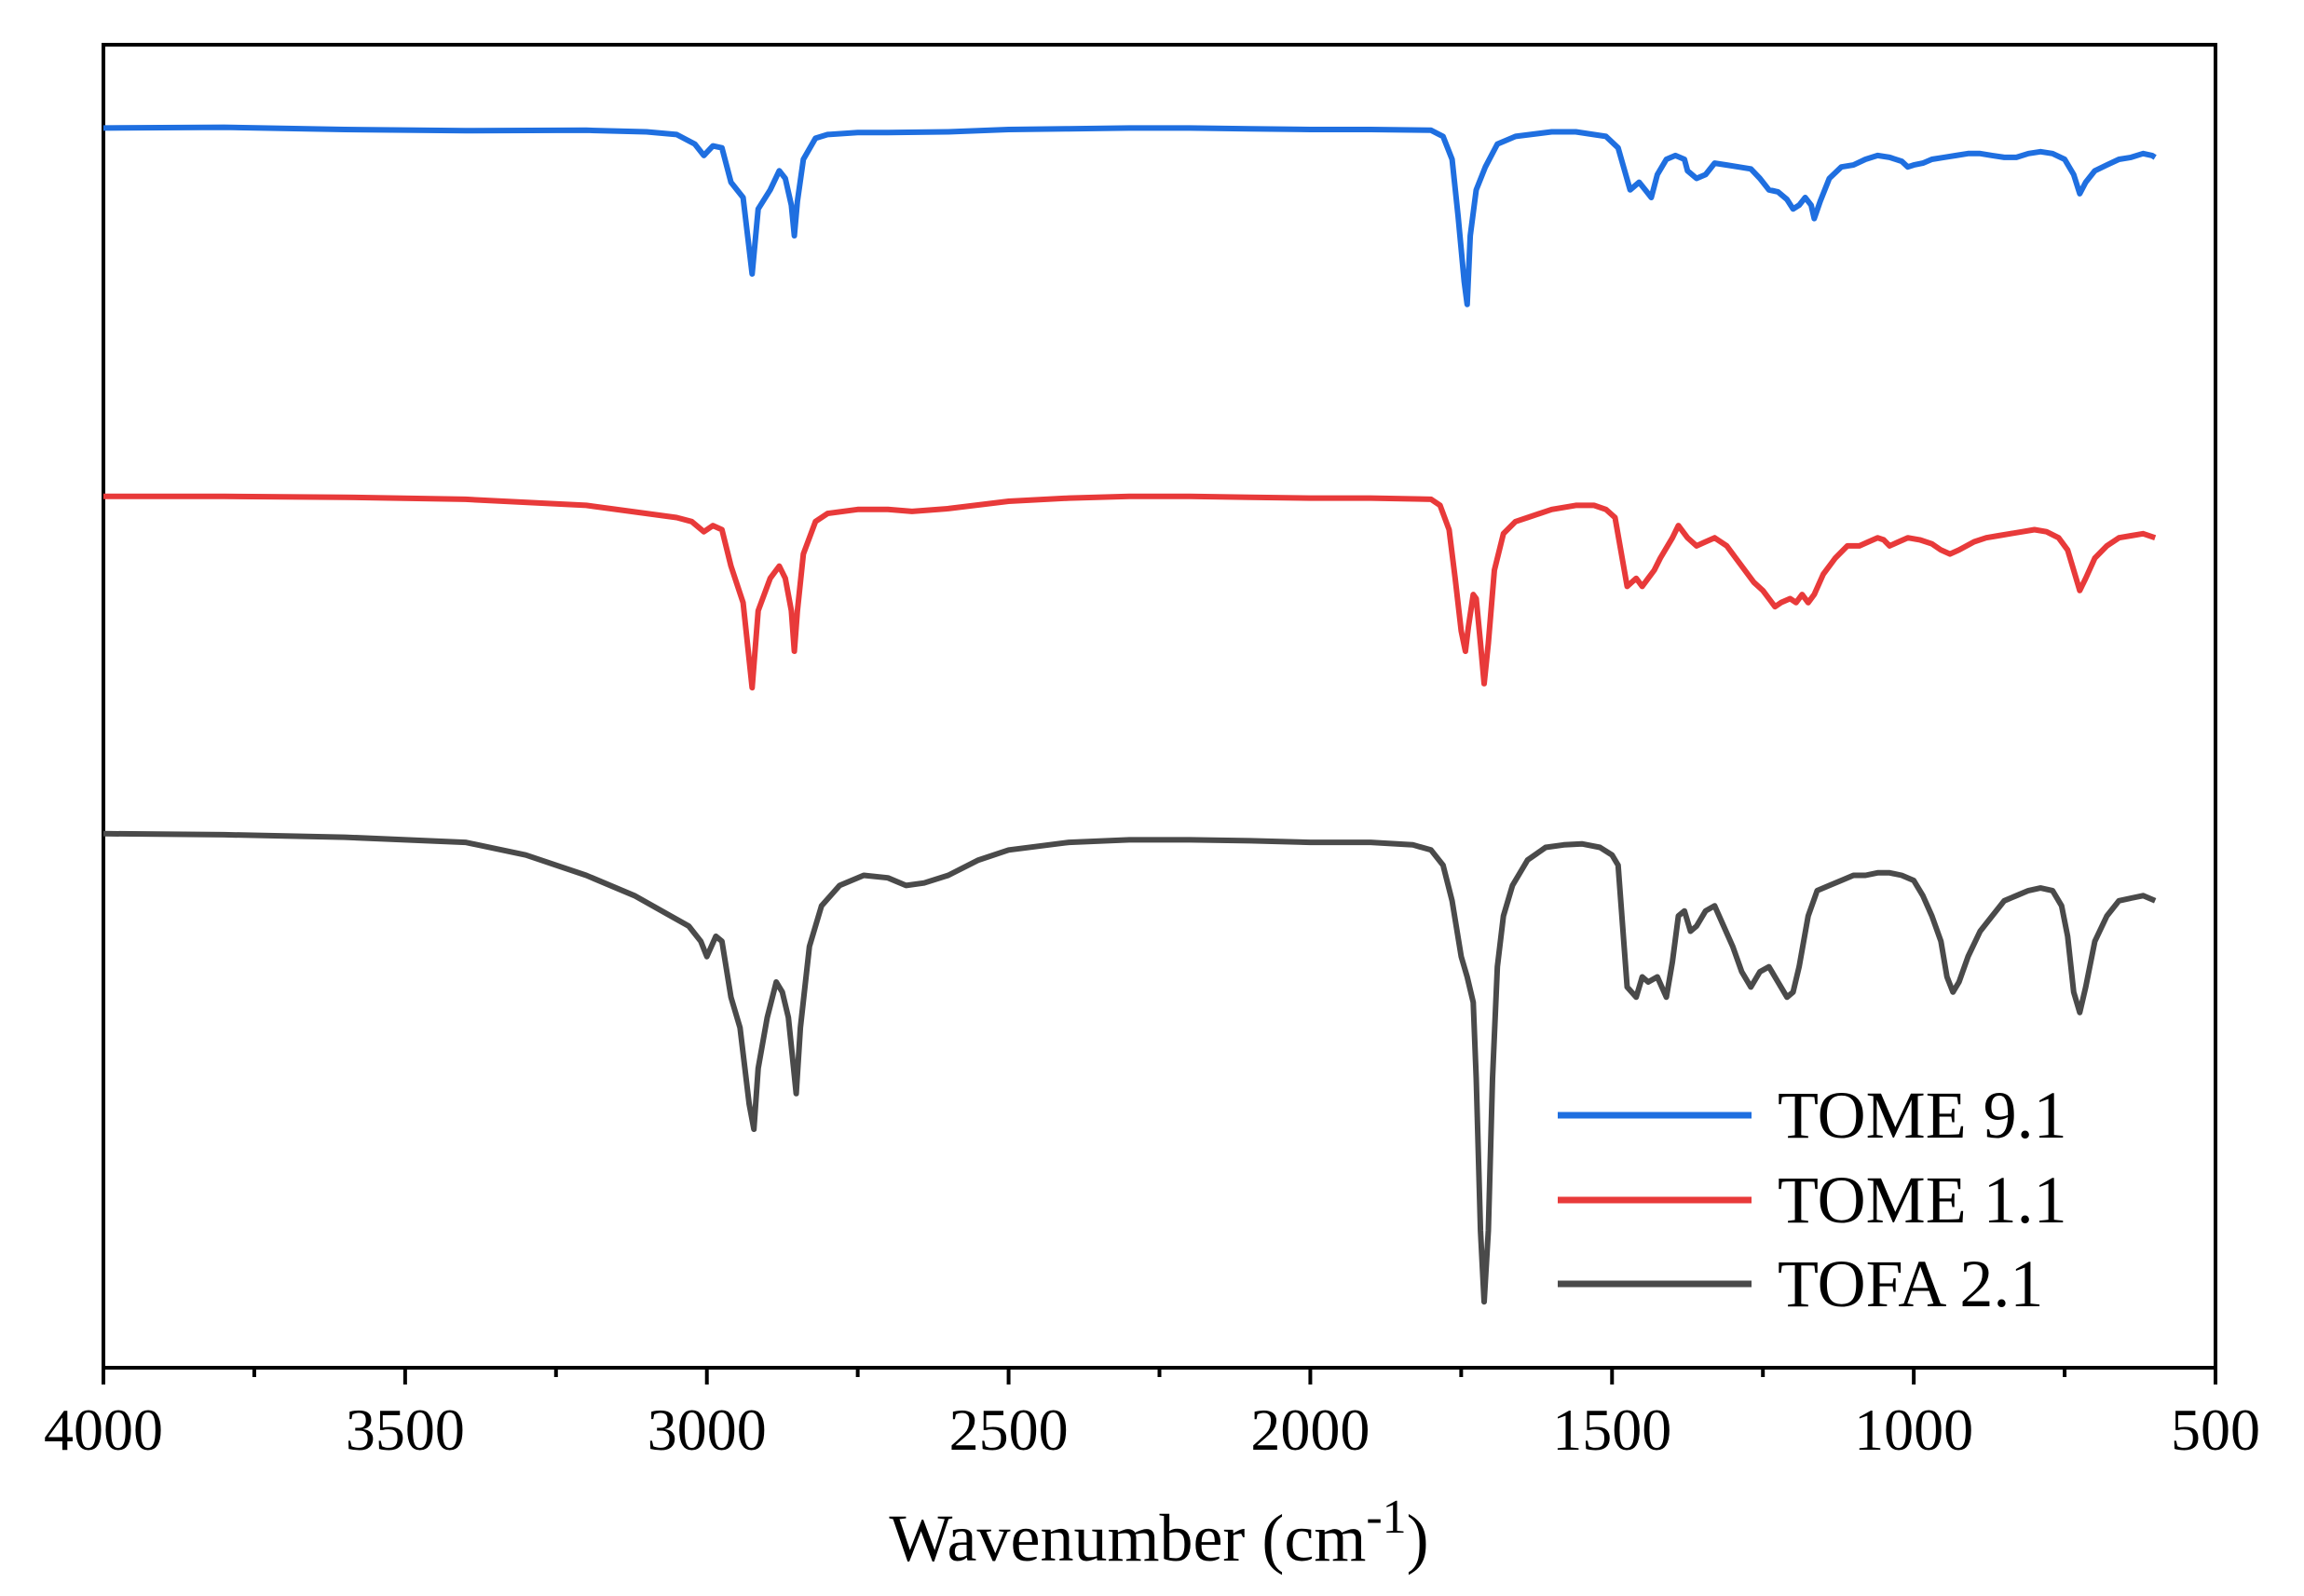 This screenshot has width=2304, height=1596. I want to click on legend-label-3: TOFA 2.1, so click(1910, 1284).